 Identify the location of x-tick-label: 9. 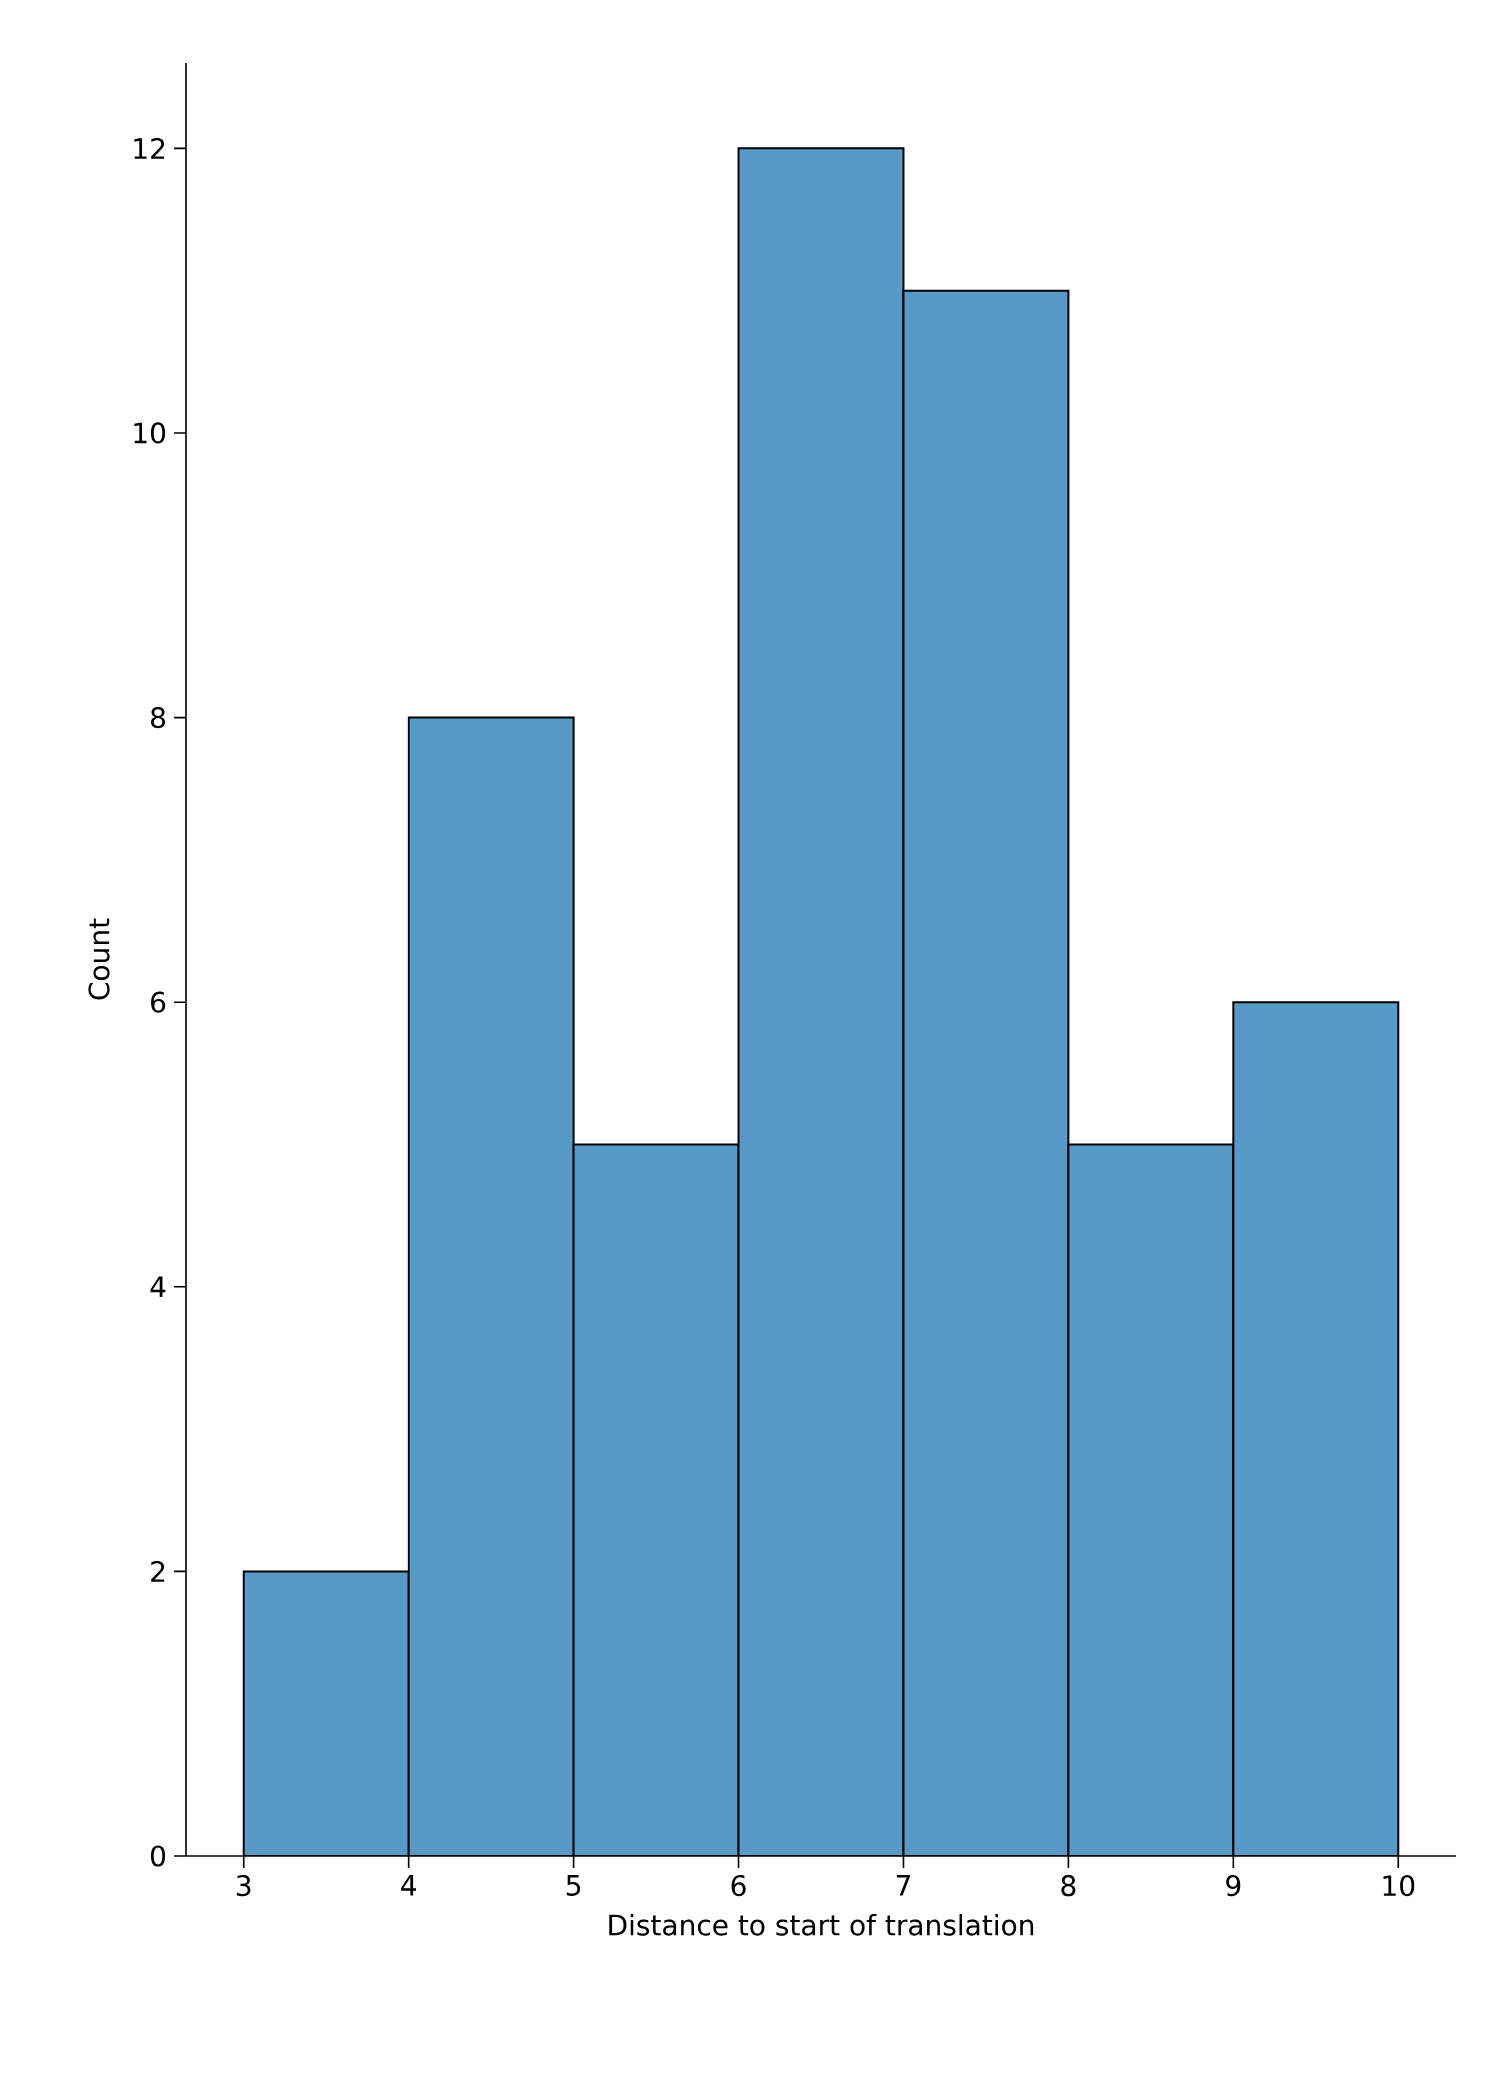
(1233, 1886).